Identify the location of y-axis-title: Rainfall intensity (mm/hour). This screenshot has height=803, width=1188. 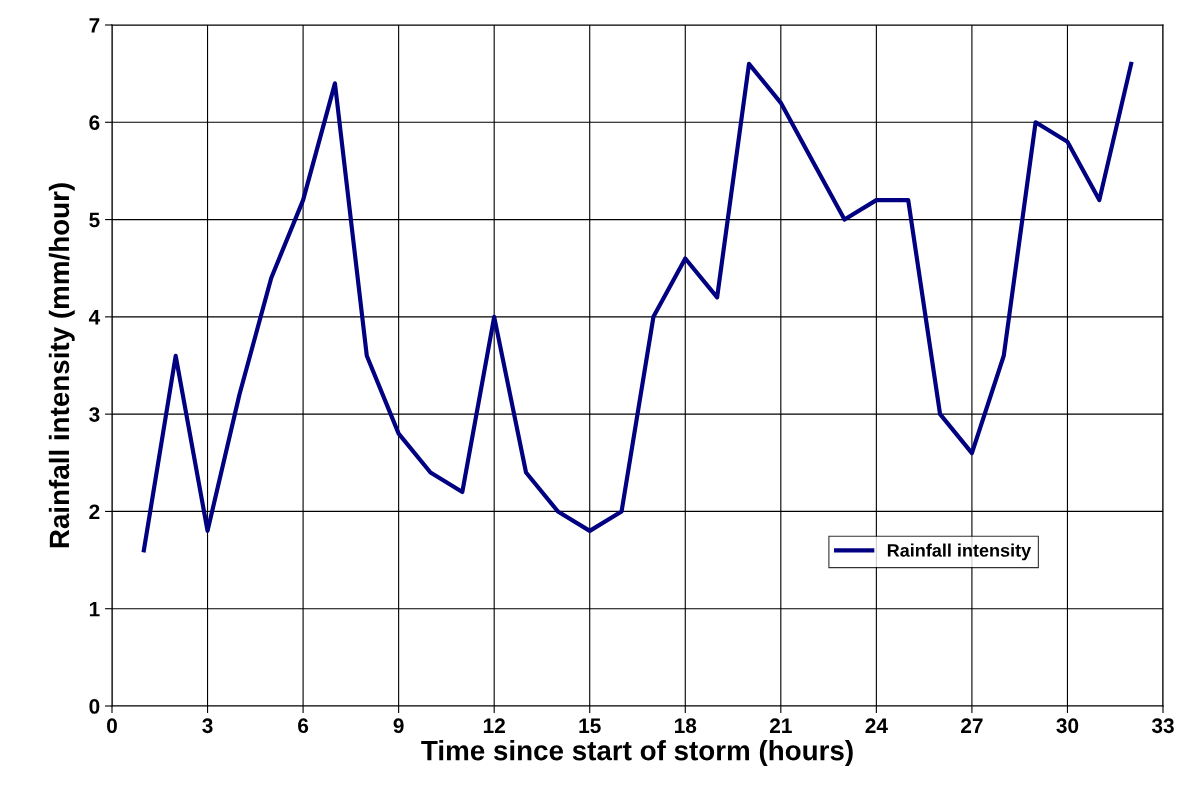
(61, 365).